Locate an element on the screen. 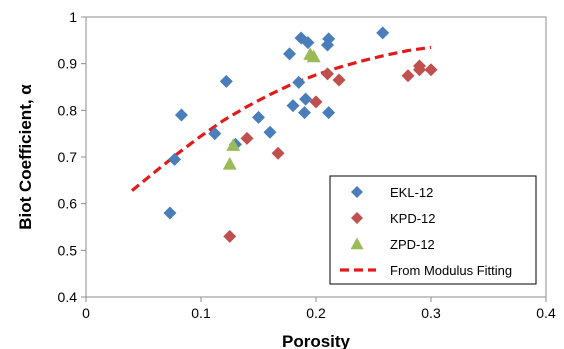 The height and width of the screenshot is (349, 564). legend-label-ekl-12: EKL-12 is located at coordinates (411, 192).